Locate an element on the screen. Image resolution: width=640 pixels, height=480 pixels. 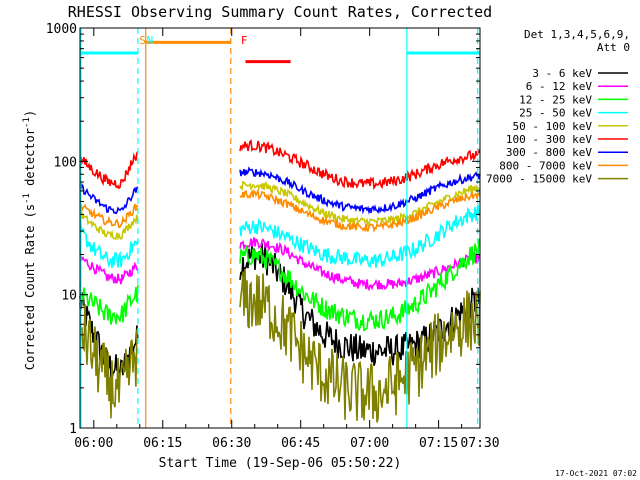
footer-date: 17-Oct-2021 07:02 is located at coordinates (596, 473).